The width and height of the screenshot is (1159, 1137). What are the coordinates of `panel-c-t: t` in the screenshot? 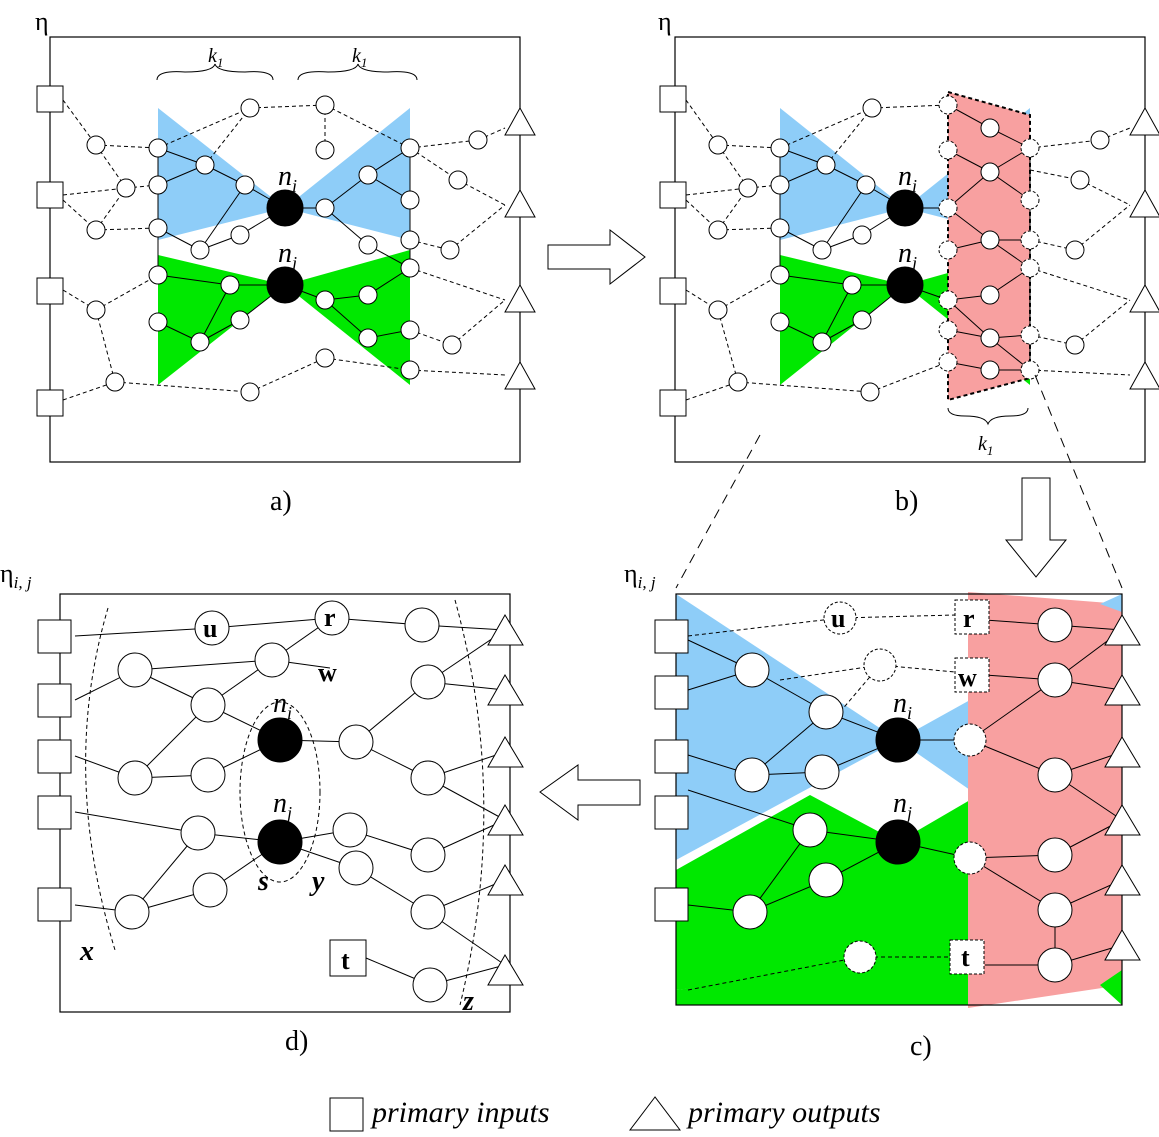 It's located at (965, 957).